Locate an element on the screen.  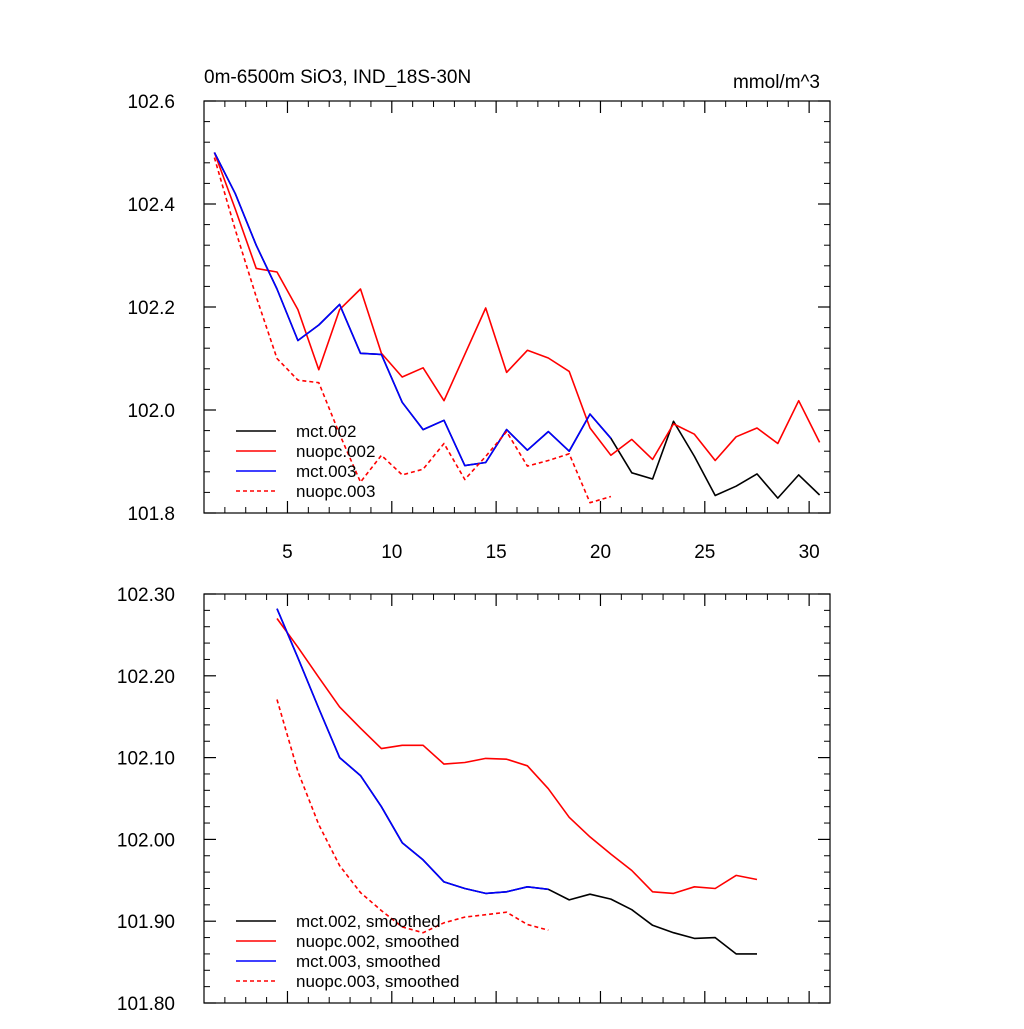
legend-label: nuopc.002 is located at coordinates (335, 451).